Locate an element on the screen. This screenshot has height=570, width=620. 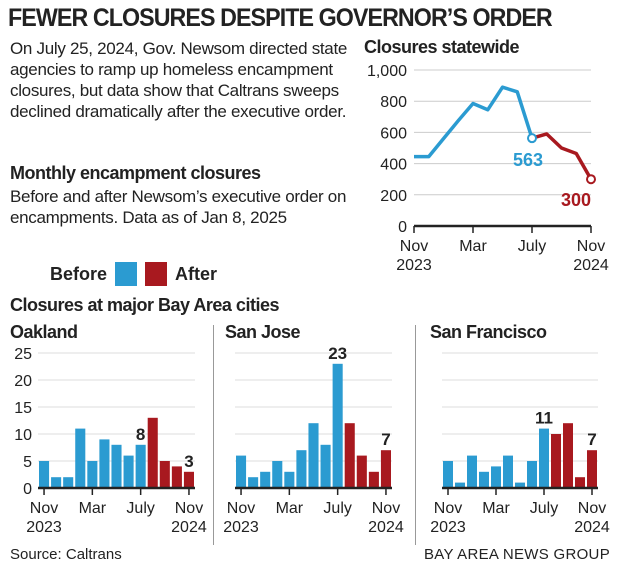
oakland-bar-chart: 0 5 10 15 20 25 8 3 Nov 2023 Mar July Nov 2024 is located at coordinates (110, 441).